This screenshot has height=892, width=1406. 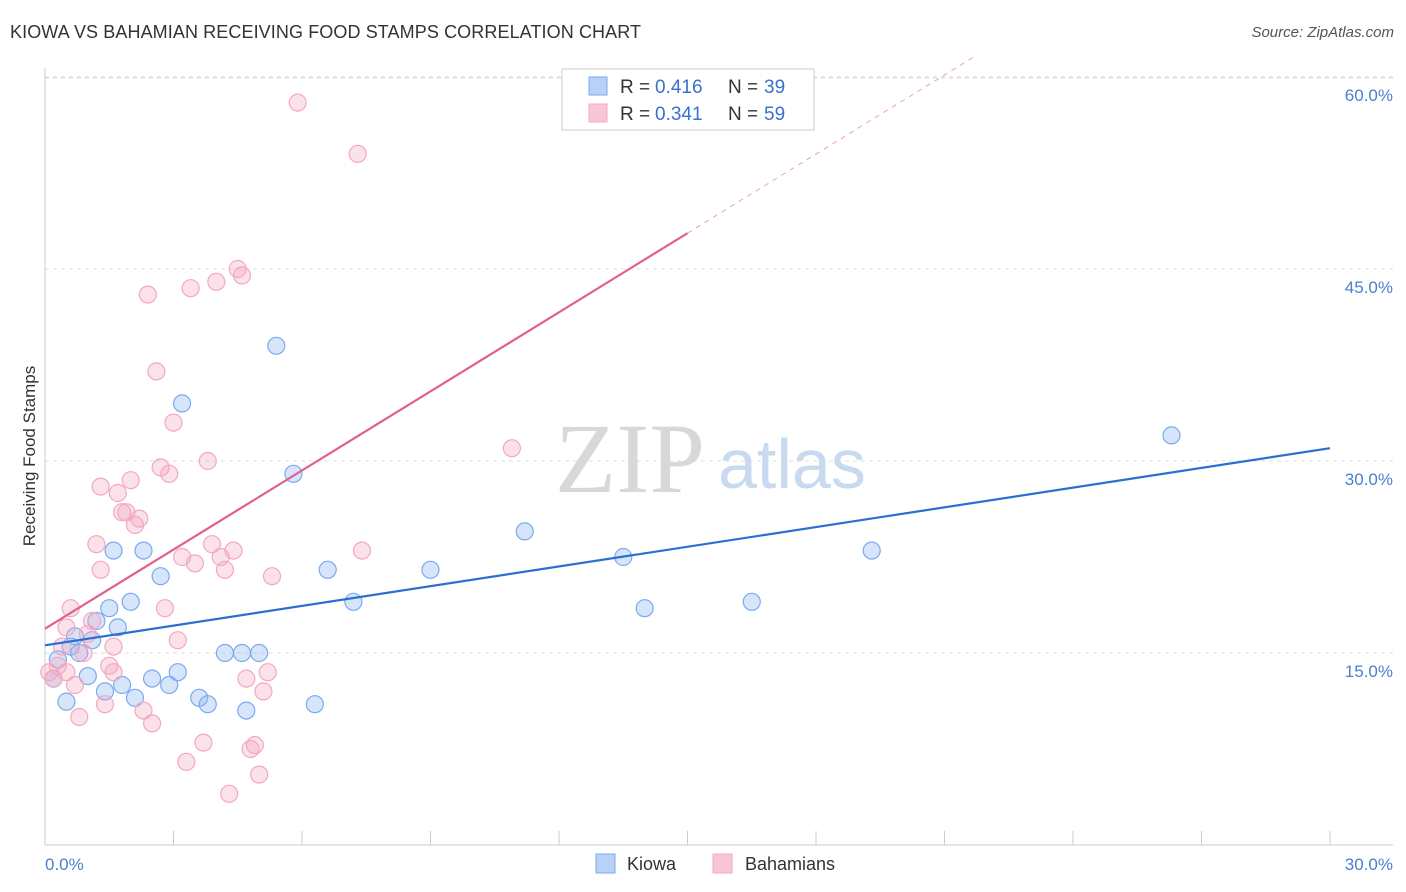 I want to click on series-label-kiowa: Kiowa, so click(x=652, y=864).